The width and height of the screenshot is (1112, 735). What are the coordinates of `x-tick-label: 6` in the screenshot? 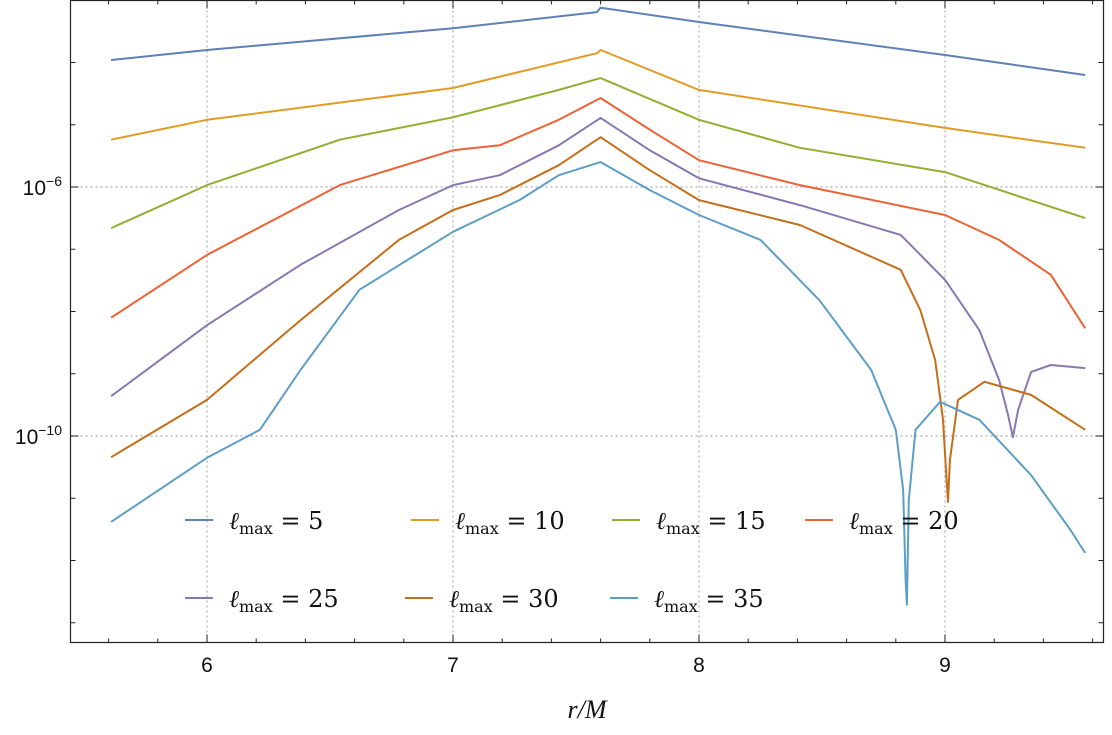 It's located at (207, 665).